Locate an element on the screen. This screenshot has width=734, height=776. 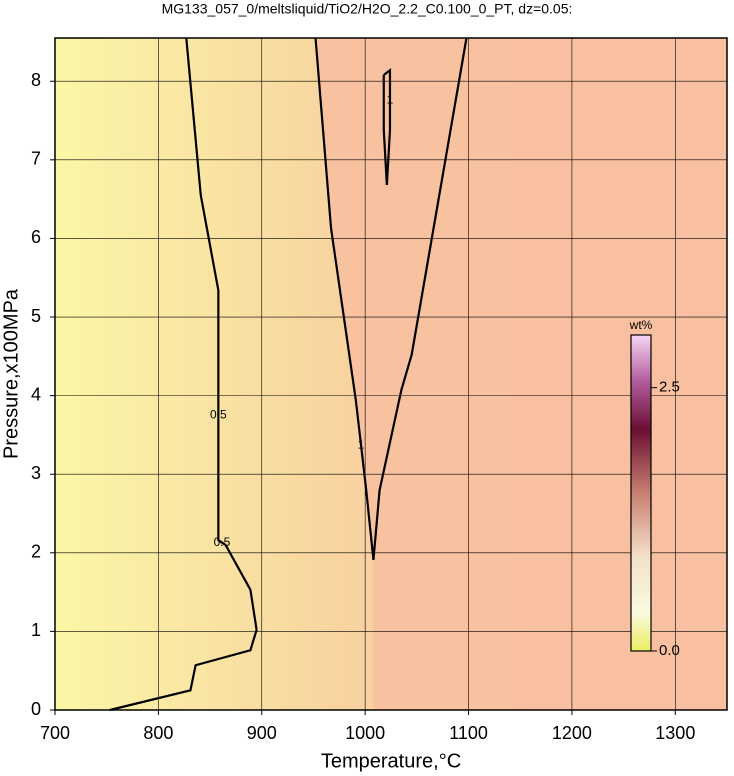
y-tick-label: 1 is located at coordinates (36, 630).